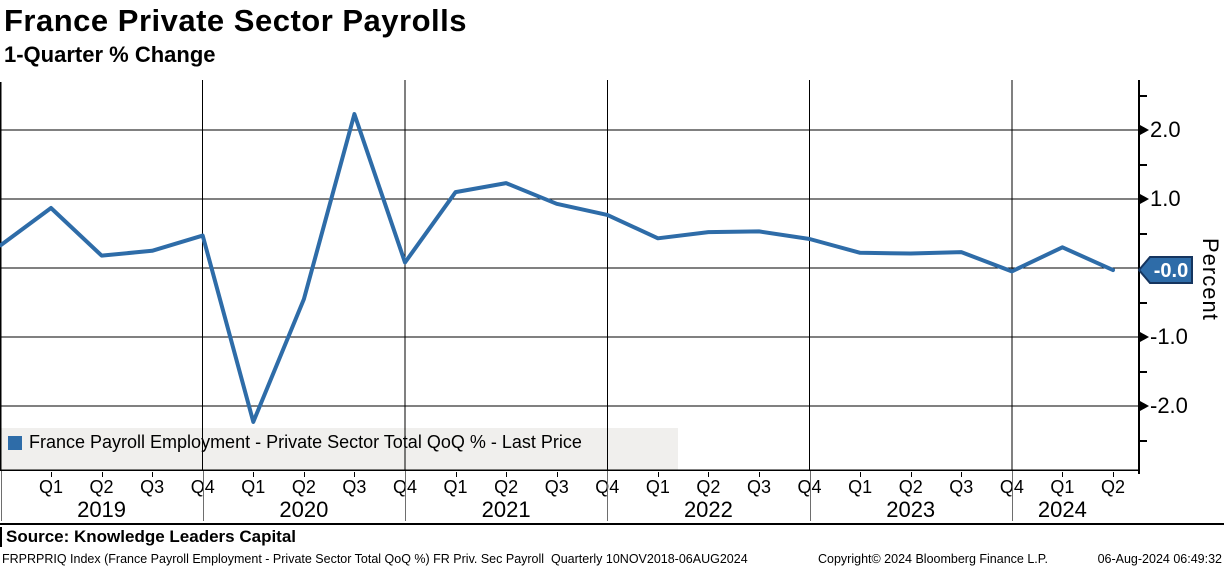 This screenshot has height=566, width=1224. What do you see at coordinates (102, 509) in the screenshot?
I see `year-label: 2019` at bounding box center [102, 509].